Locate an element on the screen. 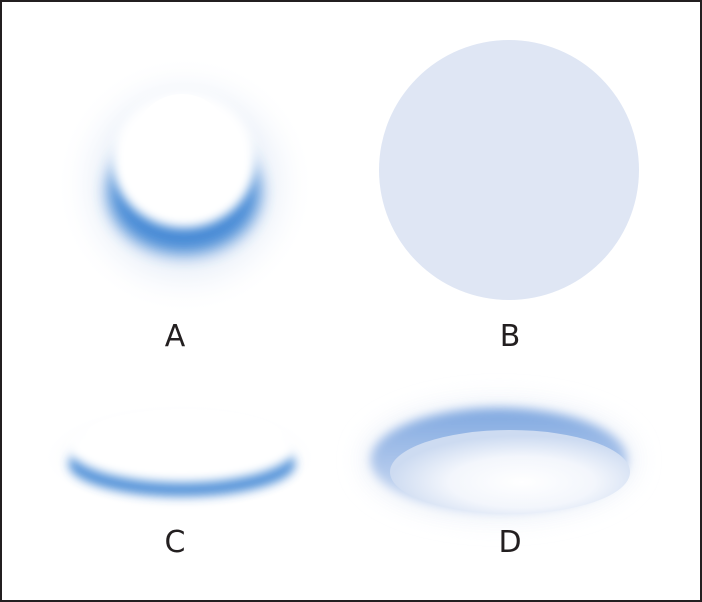 Image resolution: width=702 pixels, height=602 pixels. label-b: B is located at coordinates (510, 336).